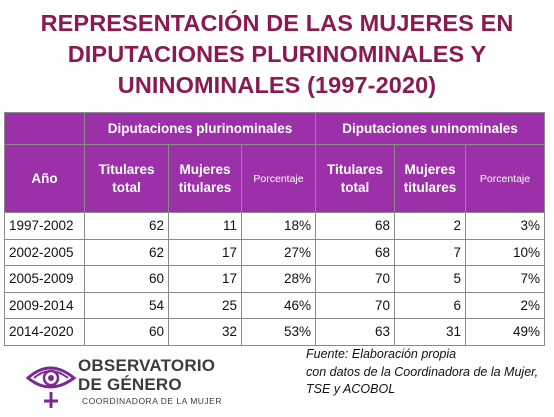 Image resolution: width=554 pixels, height=417 pixels. What do you see at coordinates (278, 178) in the screenshot?
I see `col-header-porcentaje-pluri: Porcentaje` at bounding box center [278, 178].